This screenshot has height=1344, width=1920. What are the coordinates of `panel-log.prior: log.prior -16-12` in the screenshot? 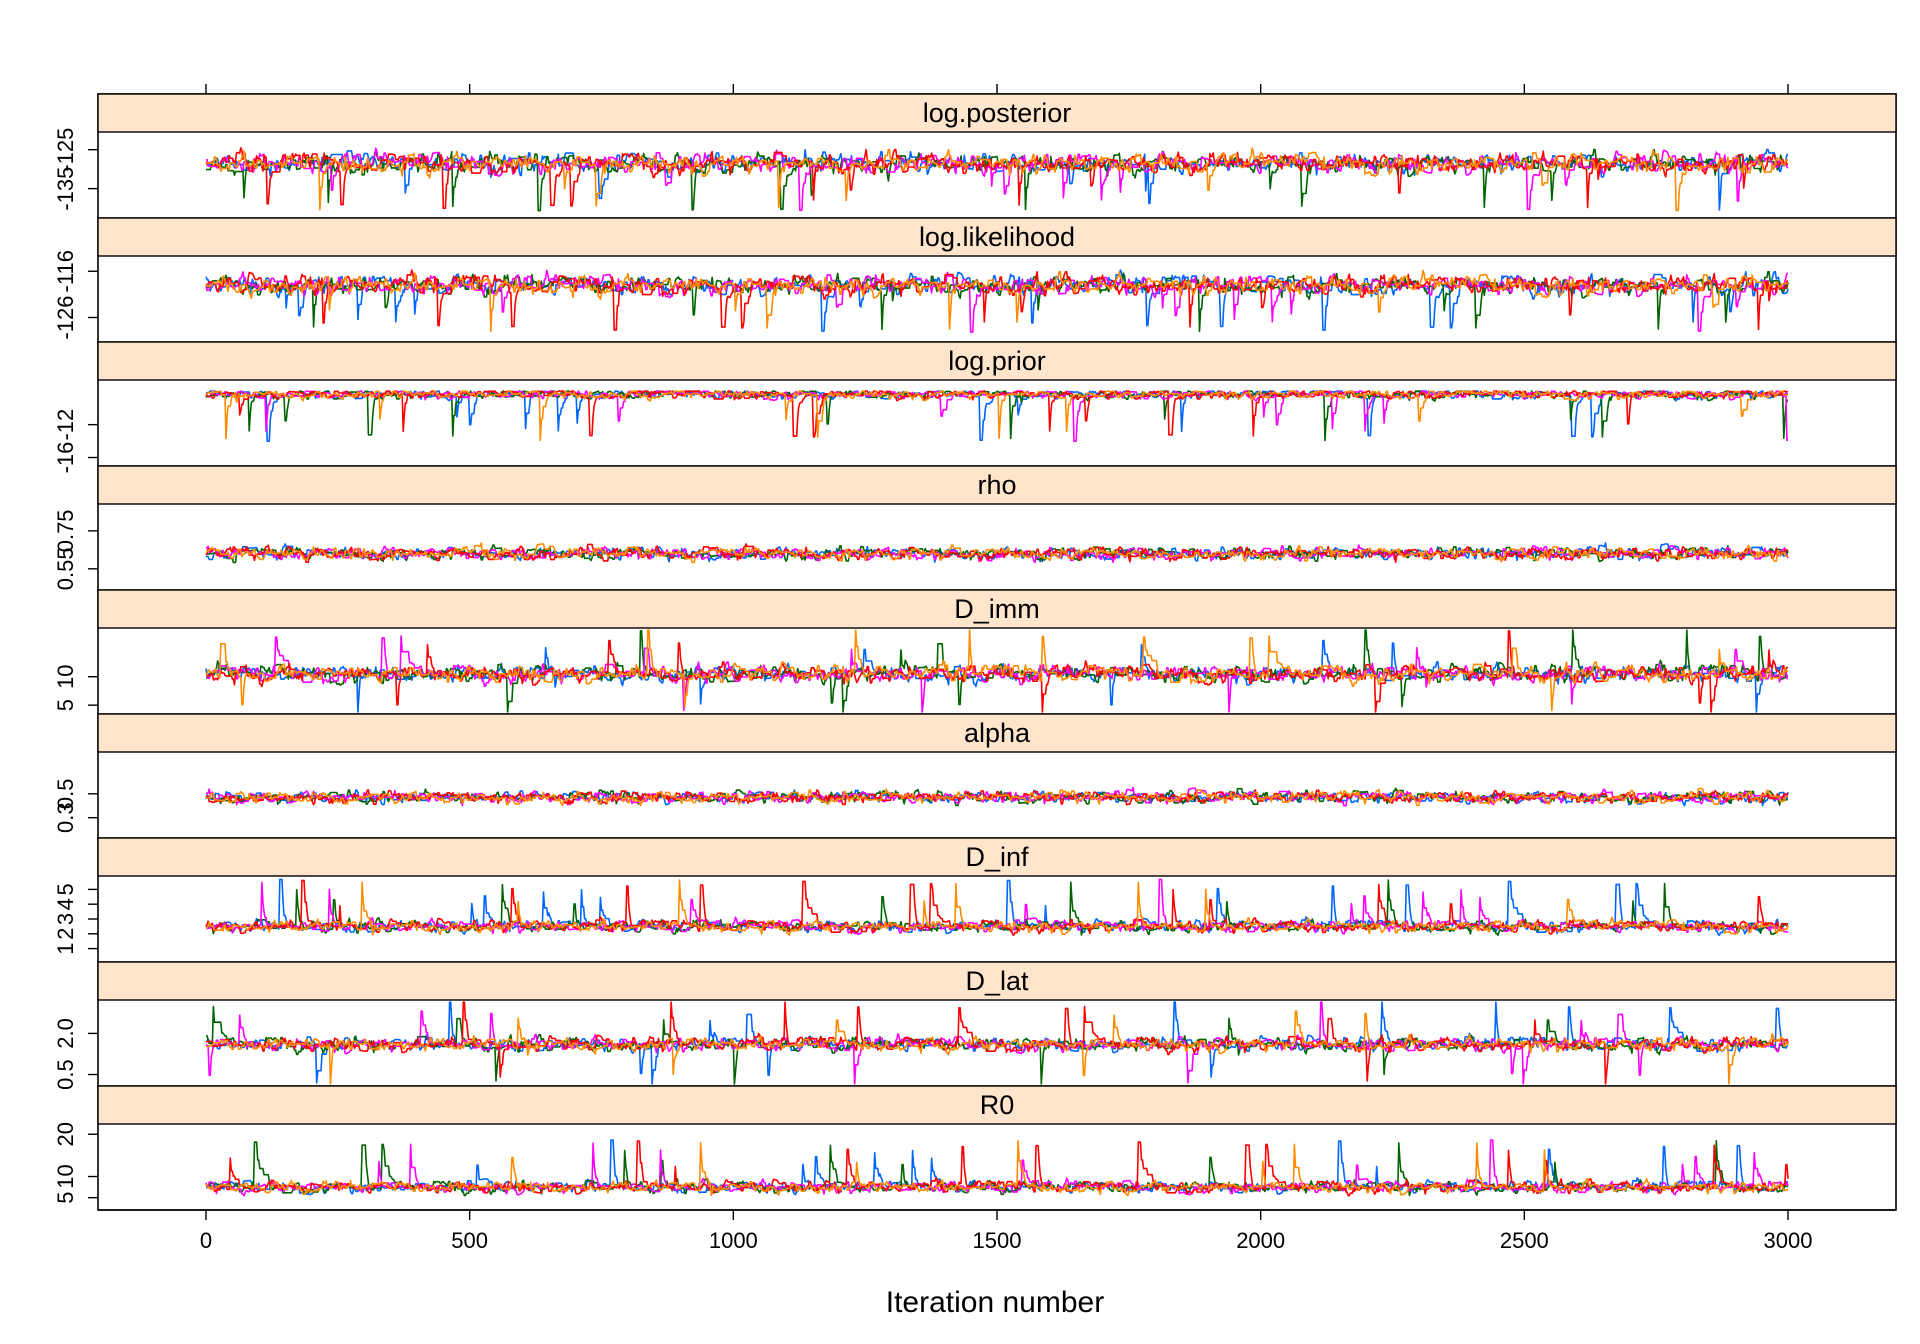 It's located at (975, 407).